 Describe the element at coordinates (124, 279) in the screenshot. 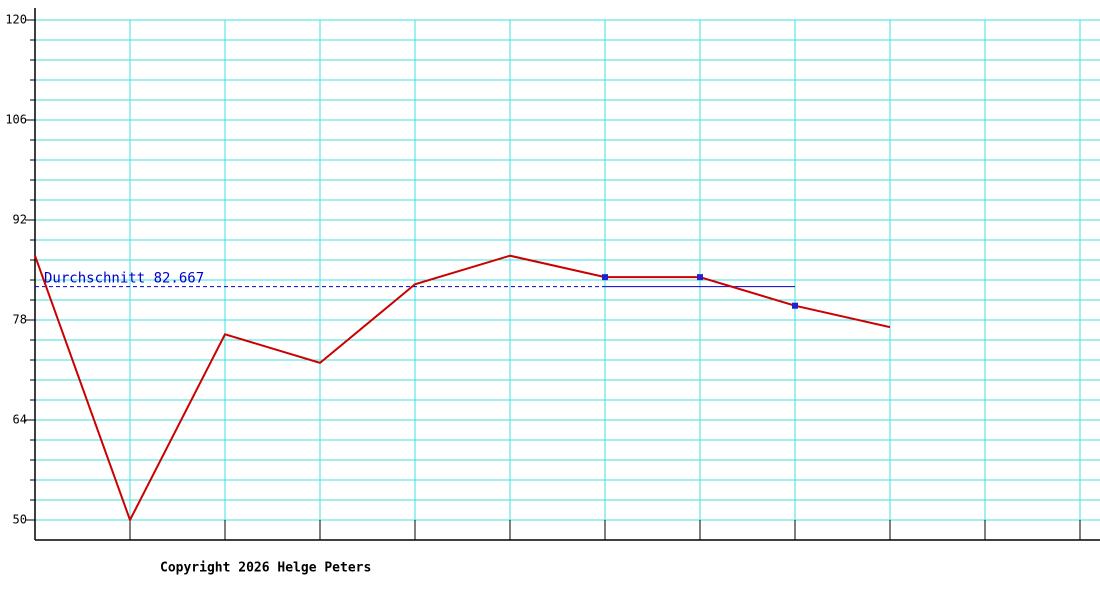

I see `average-label: Durchschnitt 82.667` at that location.